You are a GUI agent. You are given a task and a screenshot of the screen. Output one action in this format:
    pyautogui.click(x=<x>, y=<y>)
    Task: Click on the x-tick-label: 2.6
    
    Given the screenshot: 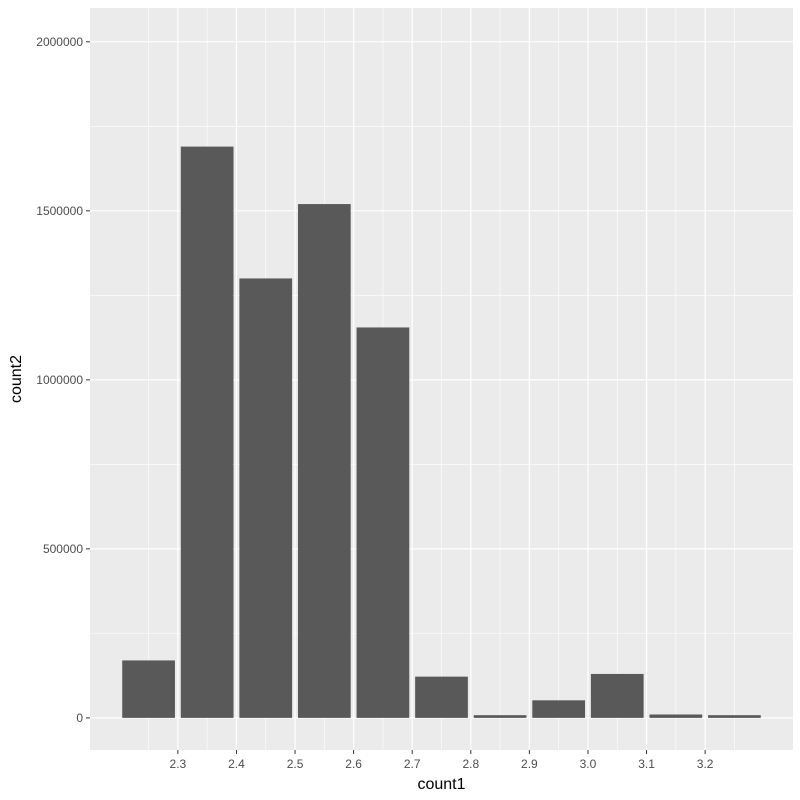 What is the action you would take?
    pyautogui.click(x=353, y=764)
    